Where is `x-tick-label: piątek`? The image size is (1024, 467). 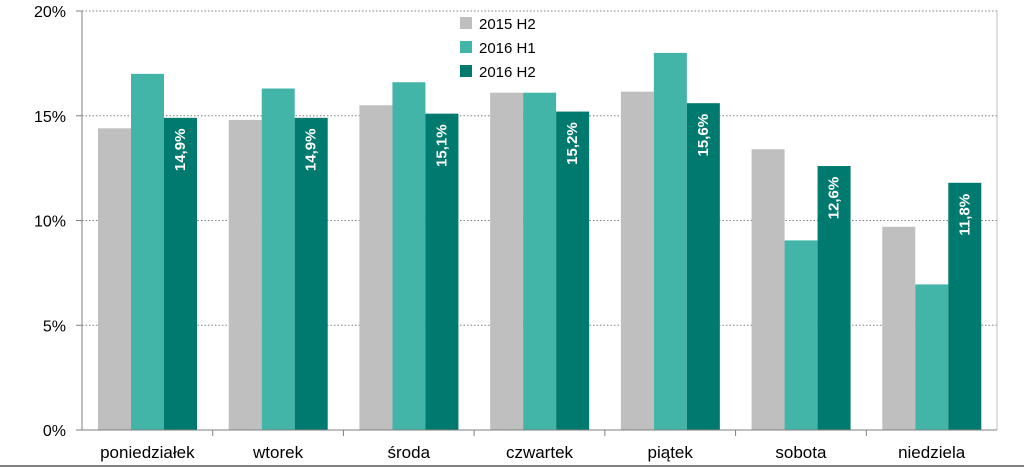 x-tick-label: piątek is located at coordinates (671, 452).